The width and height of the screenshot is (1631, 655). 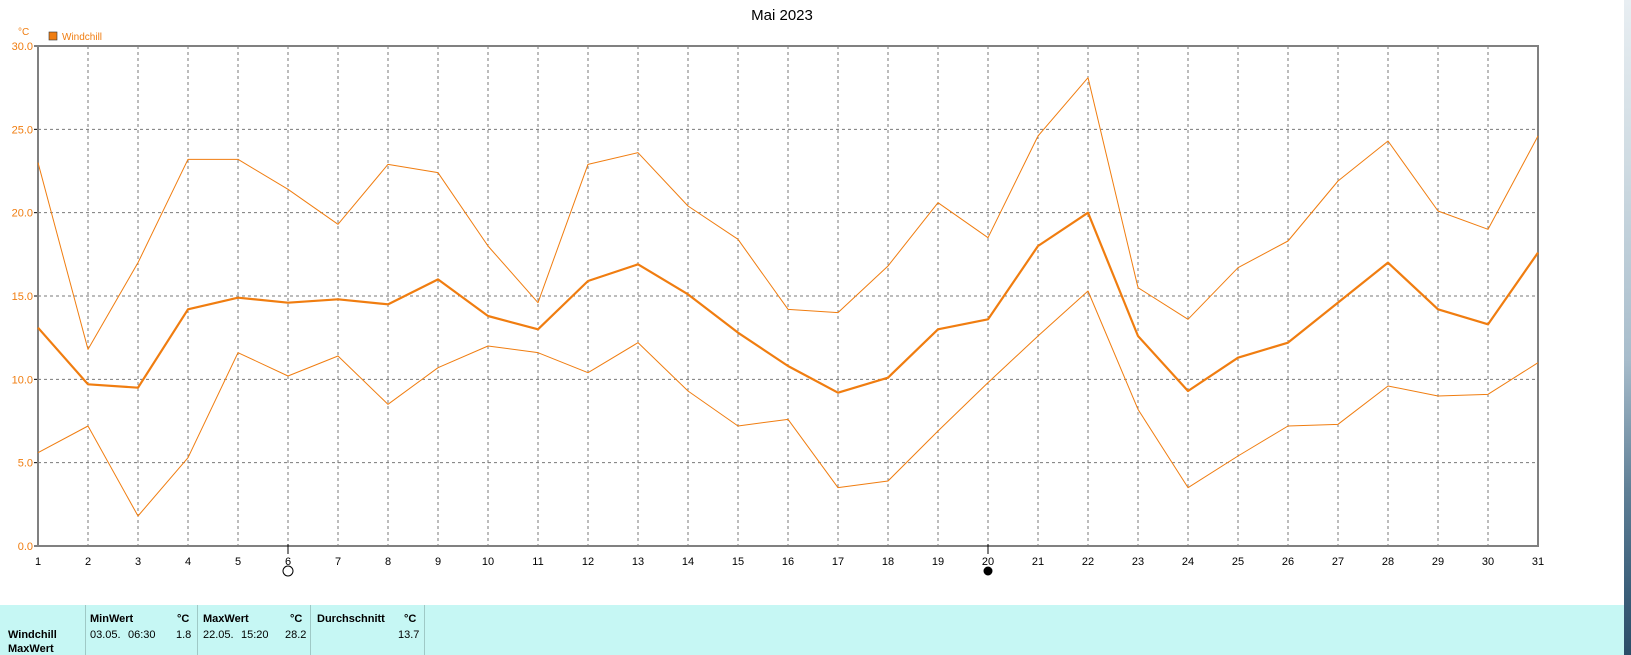 What do you see at coordinates (25, 547) in the screenshot?
I see `y-tick-label: 0.0` at bounding box center [25, 547].